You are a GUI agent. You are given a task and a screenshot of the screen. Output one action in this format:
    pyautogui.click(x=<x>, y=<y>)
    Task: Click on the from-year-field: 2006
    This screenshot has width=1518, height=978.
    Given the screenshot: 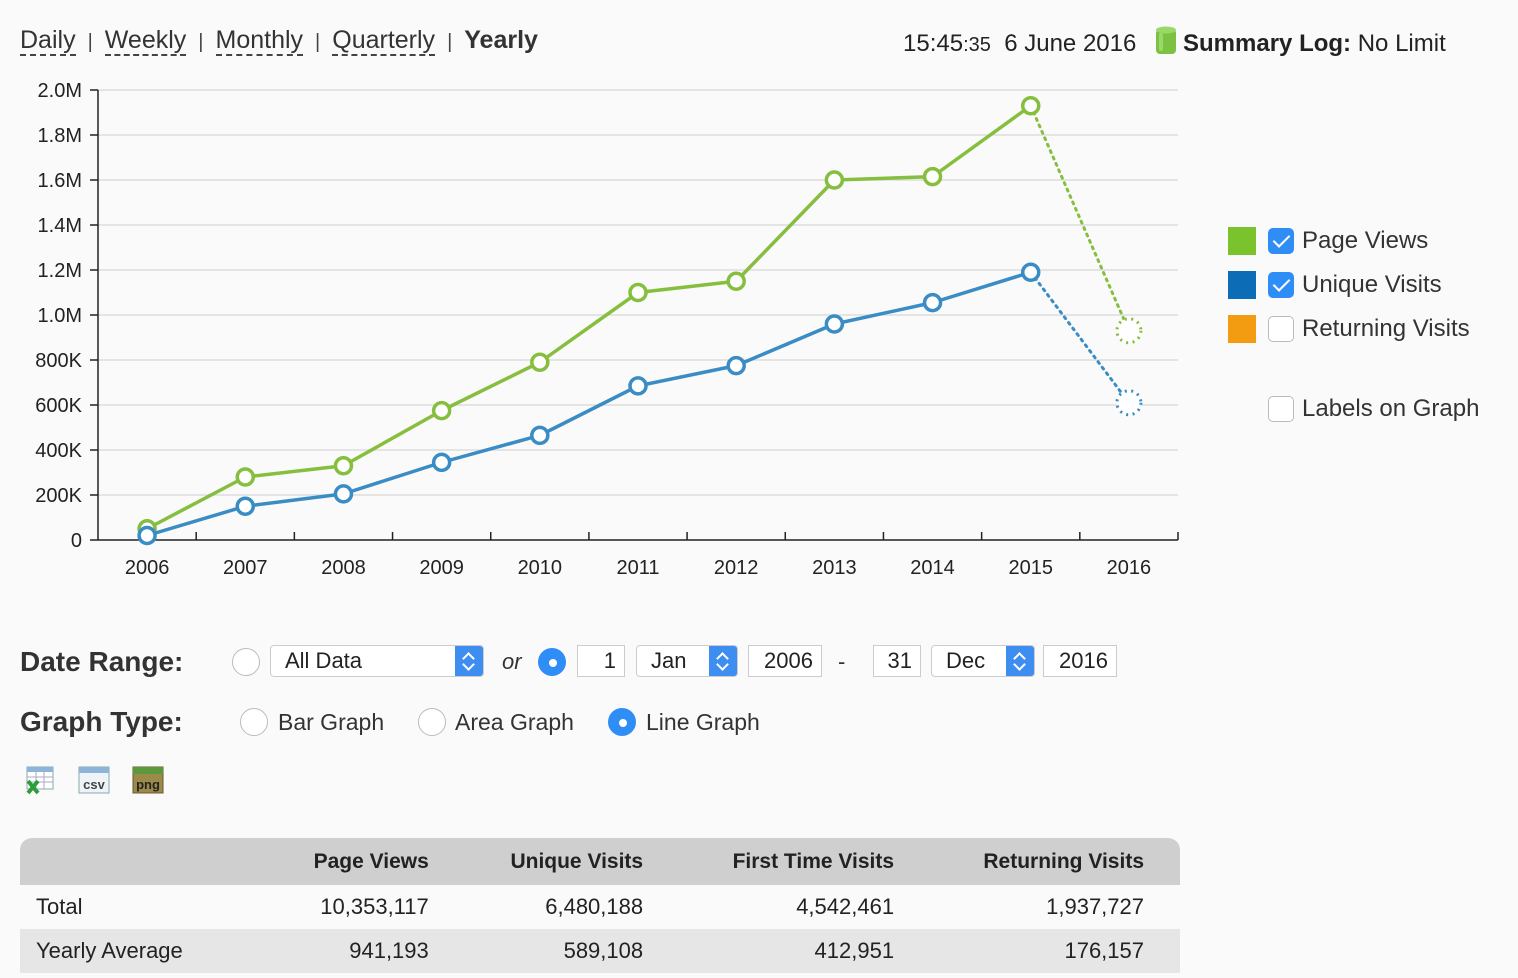 What is the action you would take?
    pyautogui.click(x=785, y=661)
    